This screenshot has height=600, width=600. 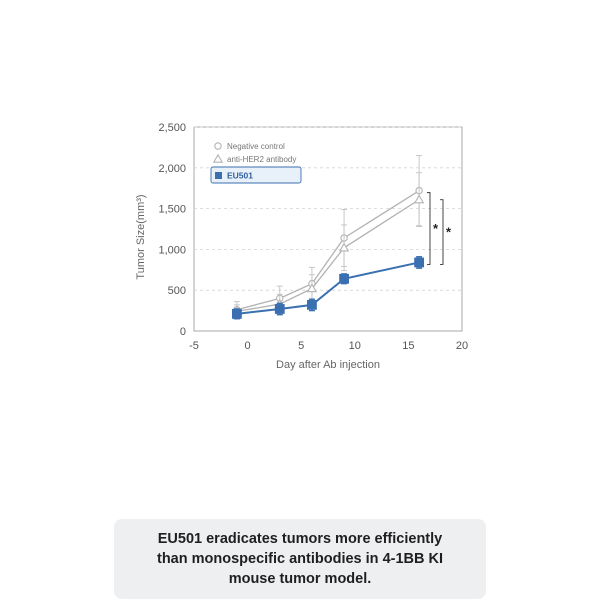 I want to click on legend-swatch, so click(x=218, y=175).